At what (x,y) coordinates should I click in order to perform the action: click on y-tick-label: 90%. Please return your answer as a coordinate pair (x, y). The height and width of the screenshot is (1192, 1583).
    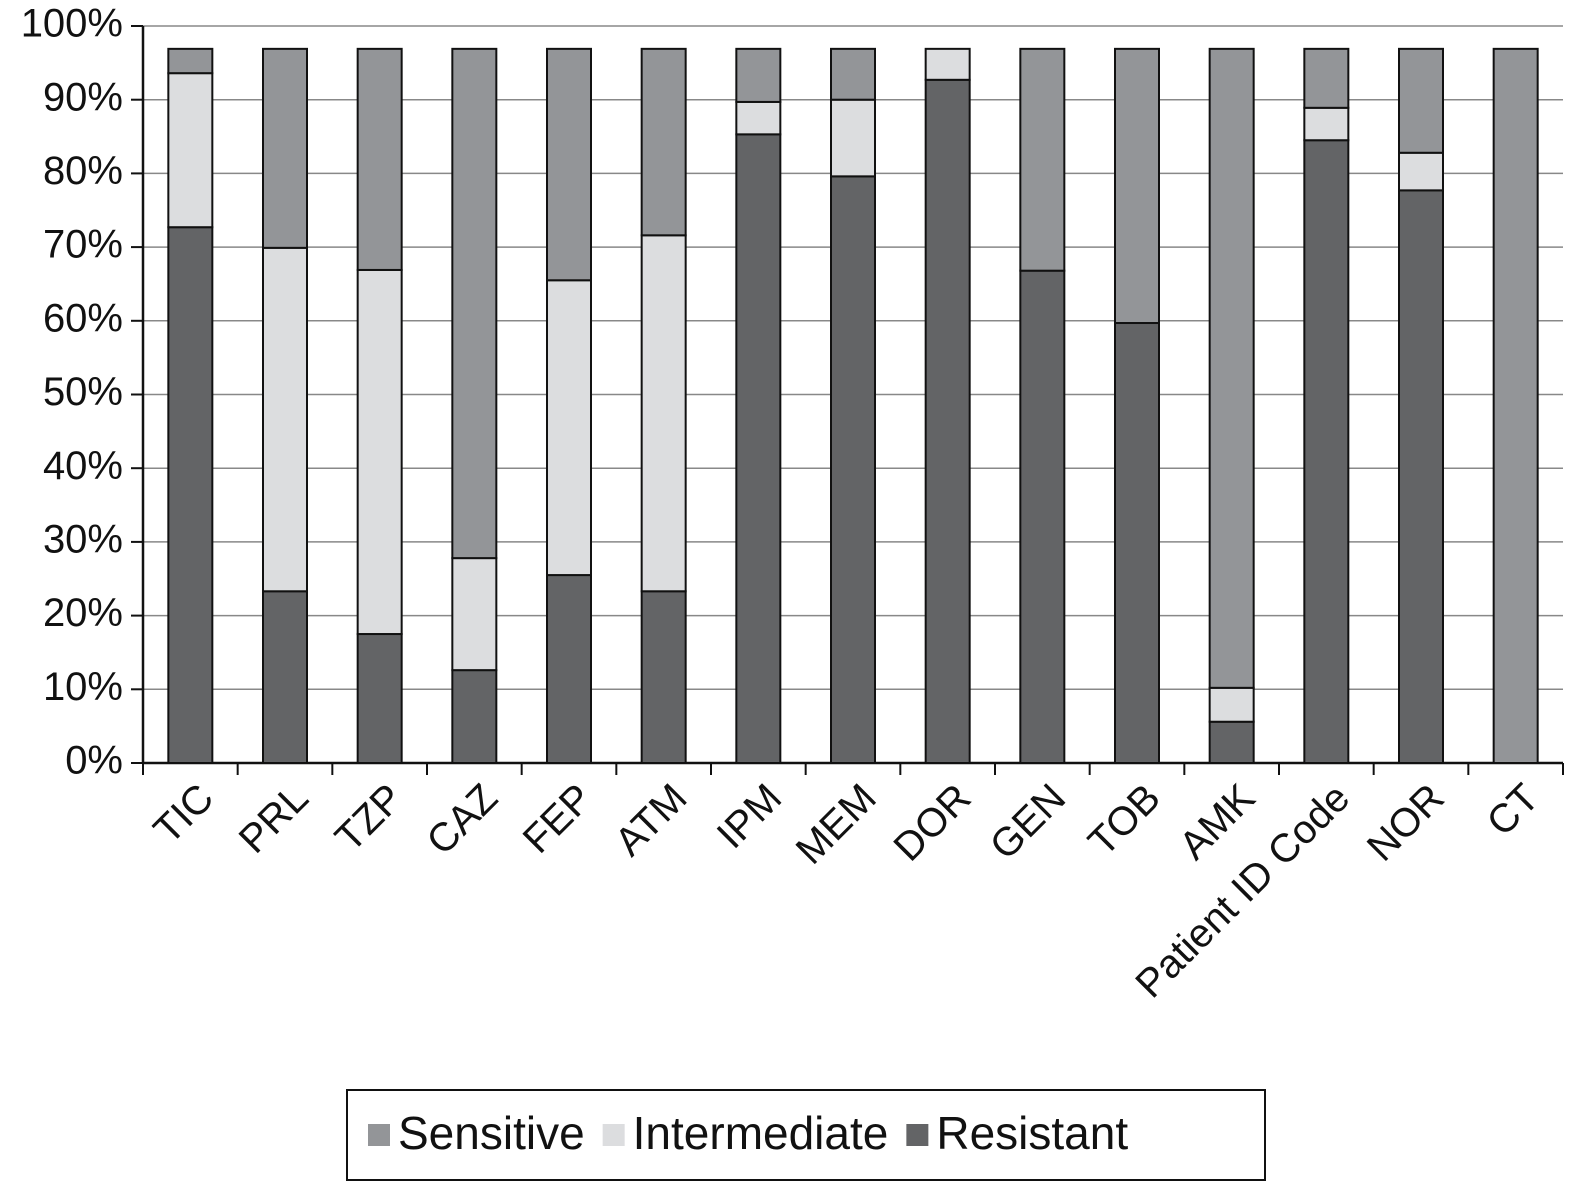
    Looking at the image, I should click on (83, 97).